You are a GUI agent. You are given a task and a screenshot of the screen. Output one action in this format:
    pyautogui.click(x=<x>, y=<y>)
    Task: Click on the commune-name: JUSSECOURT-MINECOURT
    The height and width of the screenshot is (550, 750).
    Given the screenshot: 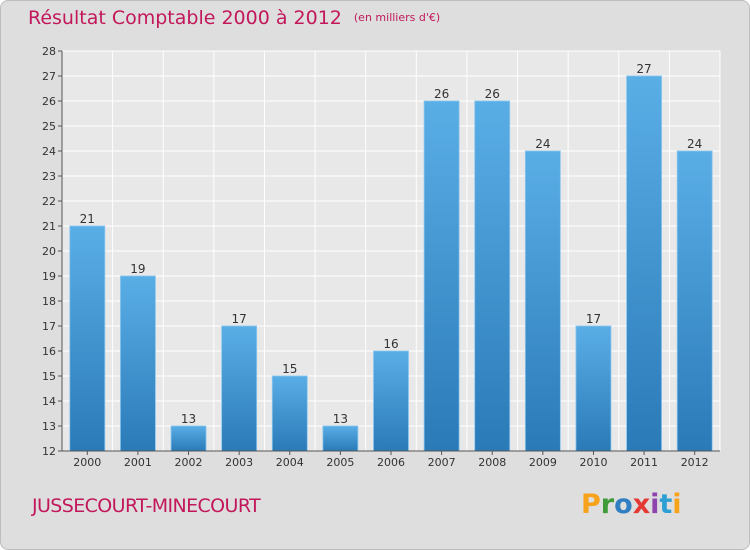 What is the action you would take?
    pyautogui.click(x=146, y=506)
    